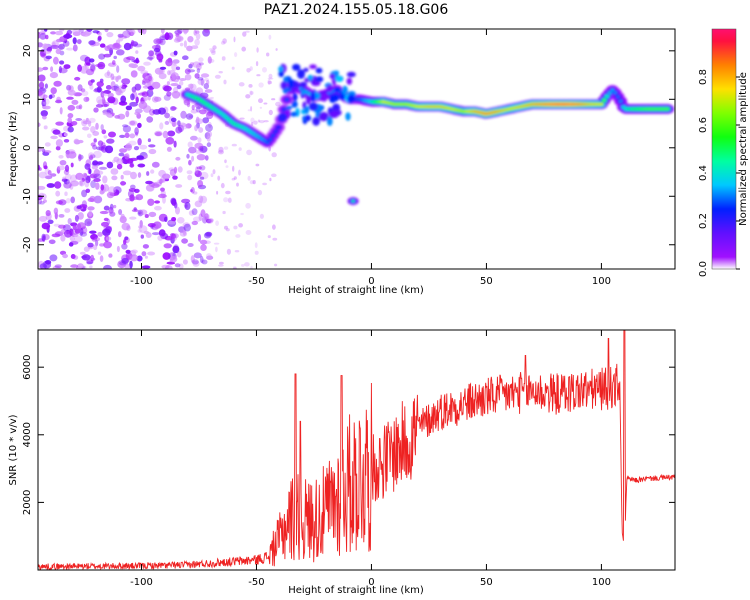 The height and width of the screenshot is (600, 750). What do you see at coordinates (356, 290) in the screenshot?
I see `spectrogram-x-label: Height of straight line (km)` at bounding box center [356, 290].